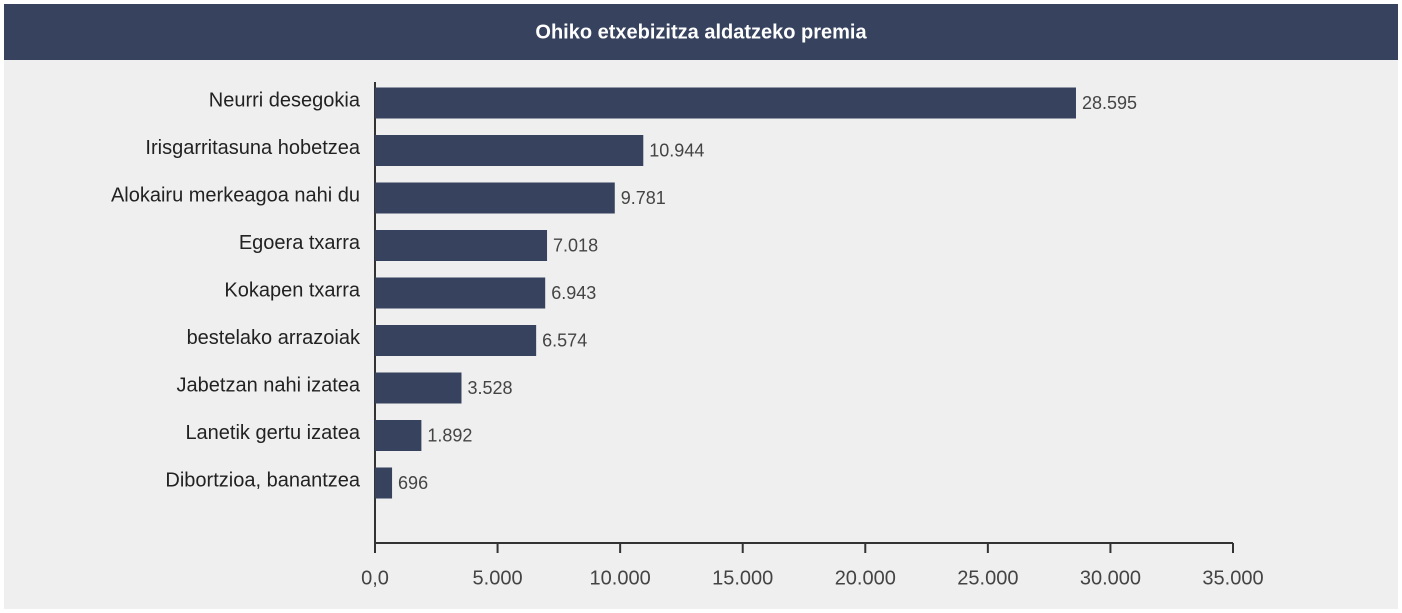 The width and height of the screenshot is (1402, 613). Describe the element at coordinates (235, 195) in the screenshot. I see `y-tick-label: Alokairu merkeagoa nahi du` at that location.